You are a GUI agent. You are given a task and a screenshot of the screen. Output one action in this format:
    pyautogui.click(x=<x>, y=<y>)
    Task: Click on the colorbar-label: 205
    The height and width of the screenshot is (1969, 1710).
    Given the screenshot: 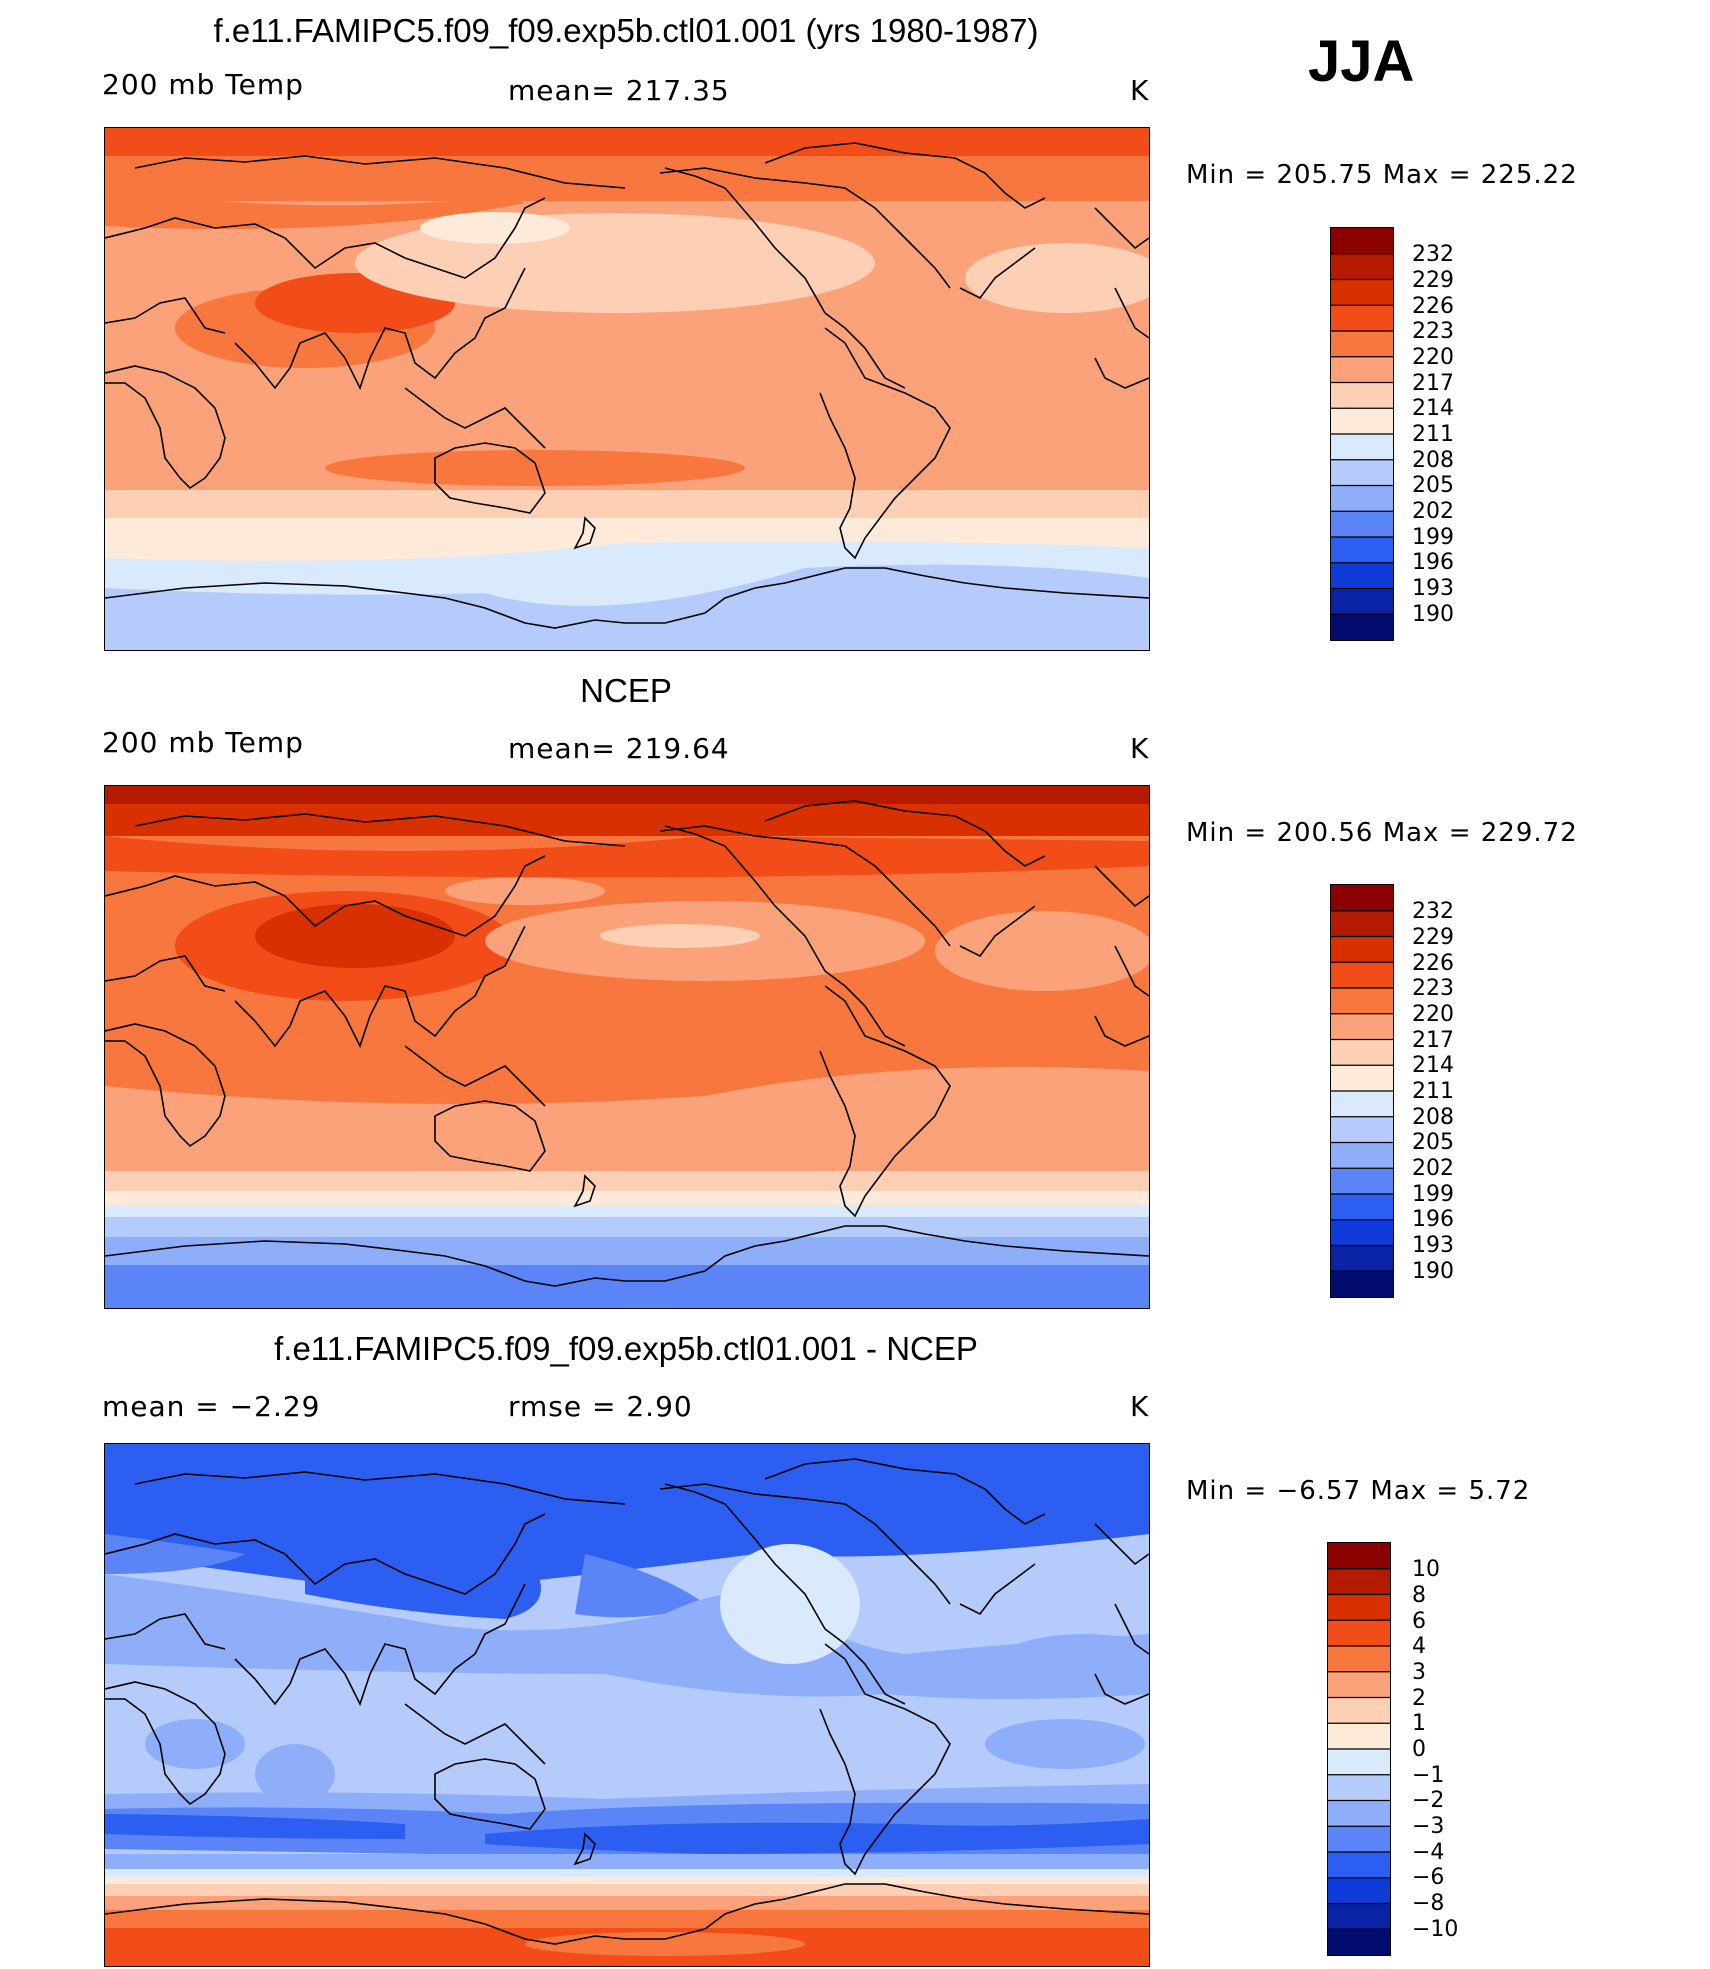 What is the action you would take?
    pyautogui.click(x=1433, y=1142)
    